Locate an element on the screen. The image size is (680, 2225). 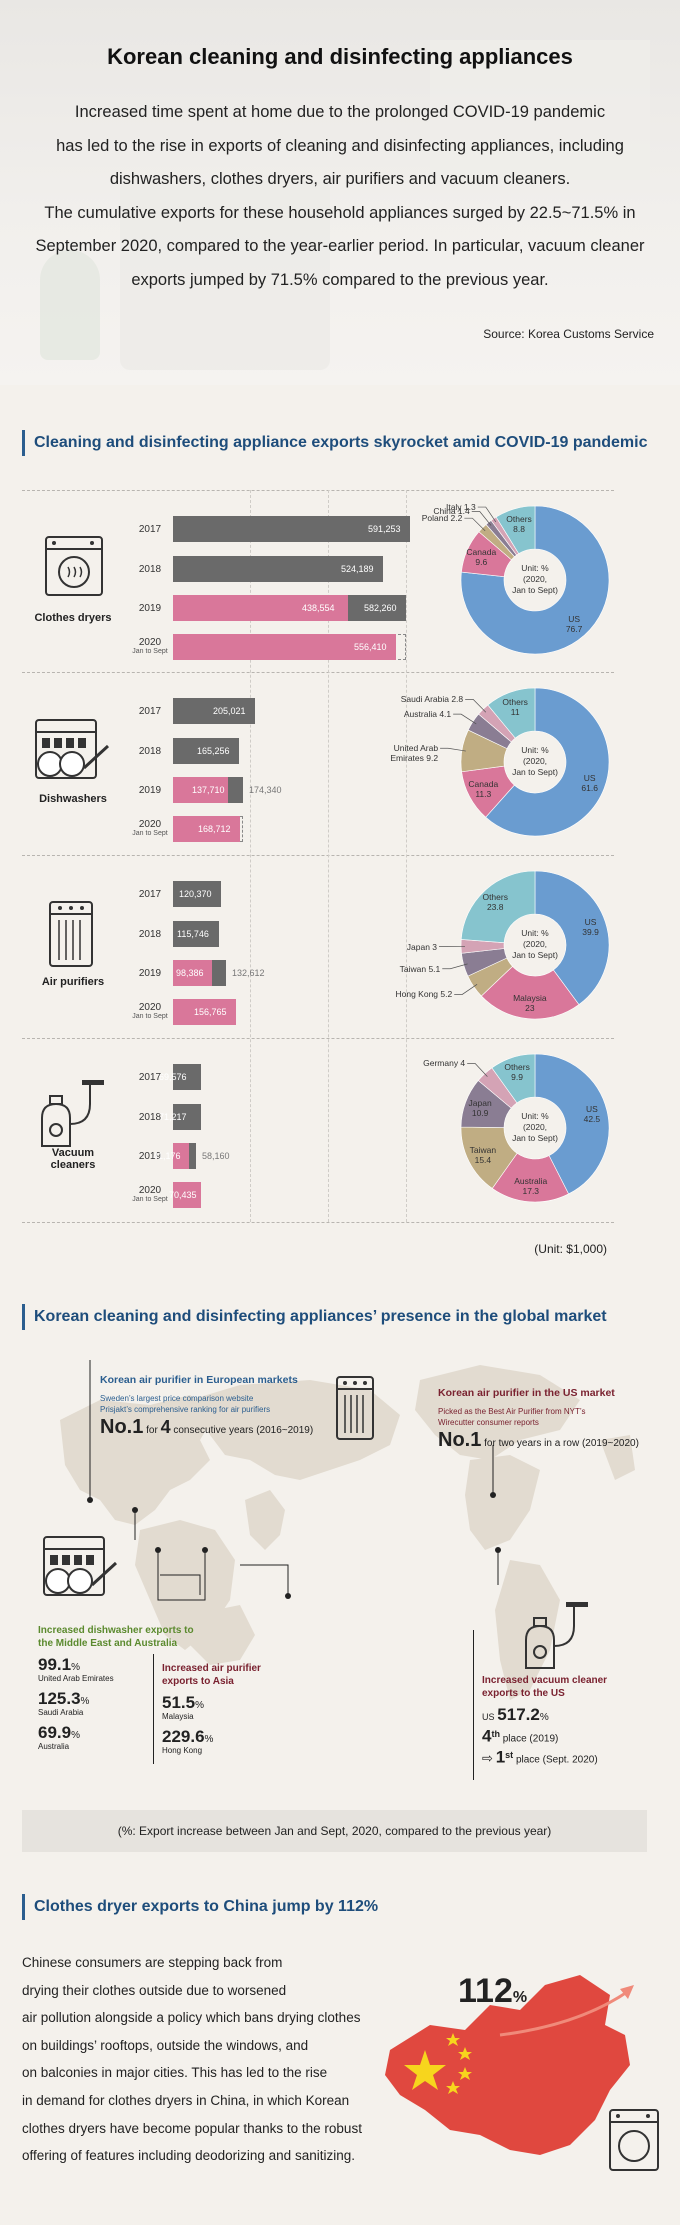
china-growth: 112% is located at coordinates (492, 1991).